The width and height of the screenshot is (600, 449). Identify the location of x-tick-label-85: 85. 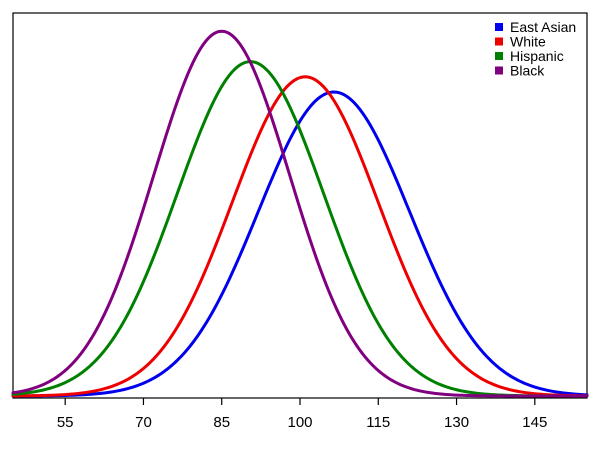
(221, 422).